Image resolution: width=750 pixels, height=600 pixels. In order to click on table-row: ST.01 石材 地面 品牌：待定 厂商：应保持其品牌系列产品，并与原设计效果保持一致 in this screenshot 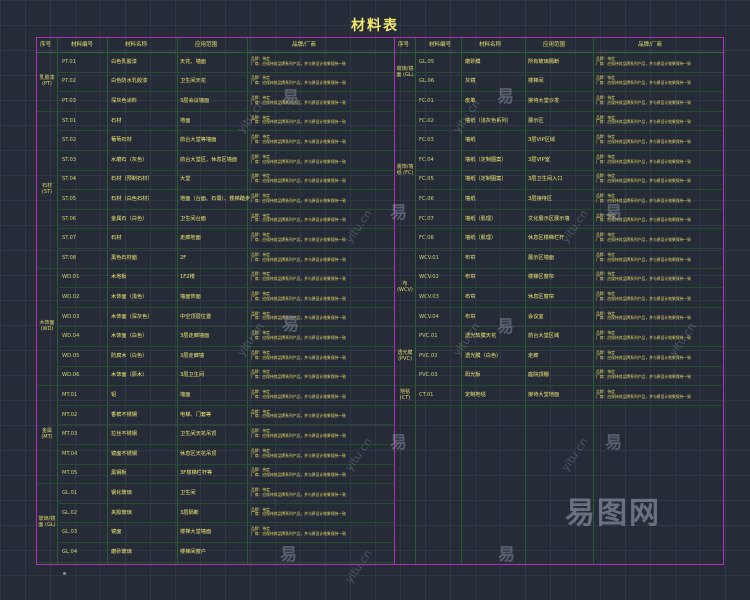, I will do `click(225, 121)`.